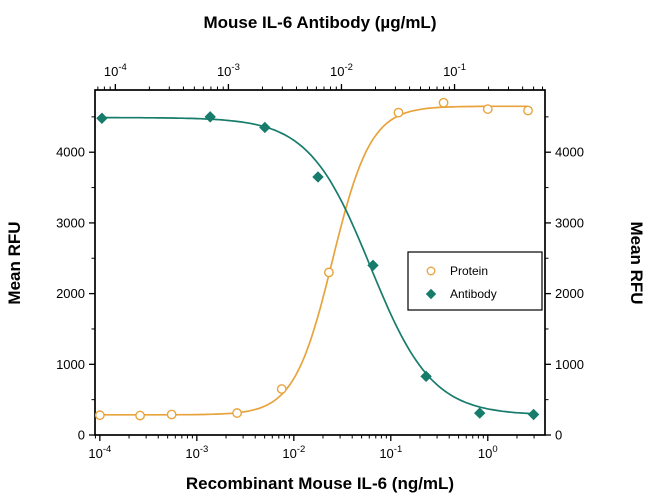  I want to click on bottom-axis-title: Recombinant Mouse IL-6 (ng/mL), so click(320, 483).